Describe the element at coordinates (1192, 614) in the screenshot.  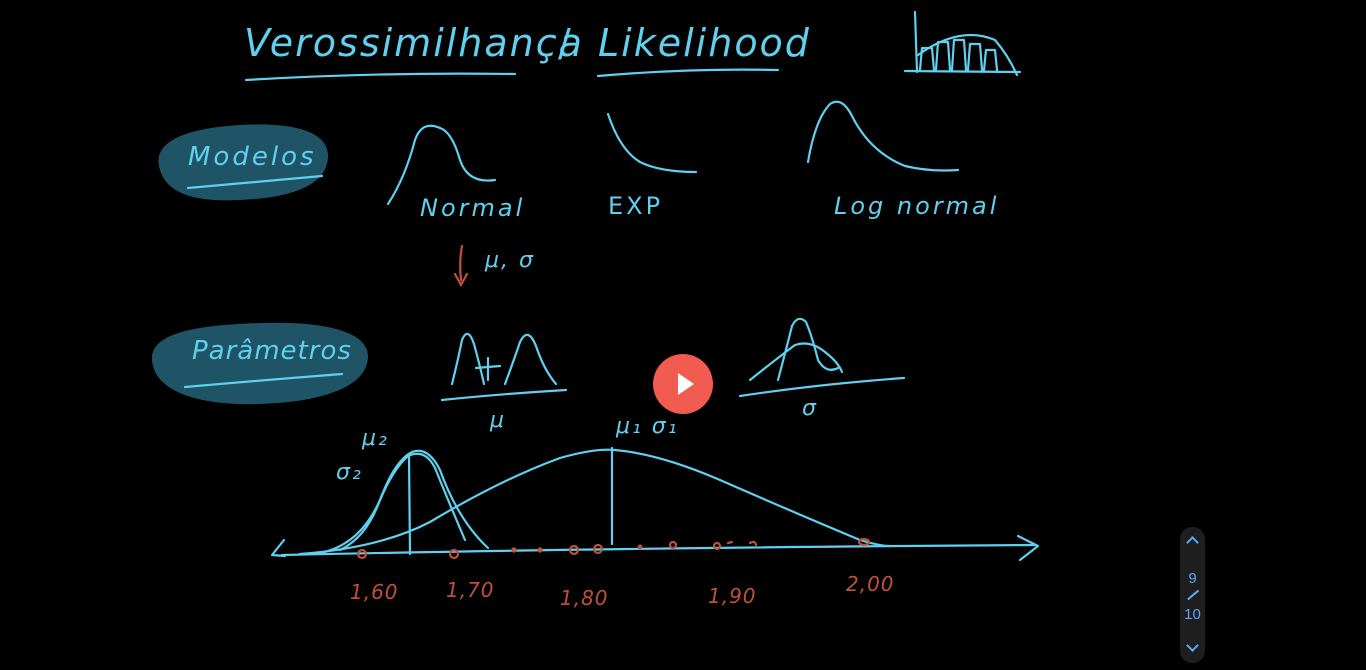
I see `total-pages-number: 10` at that location.